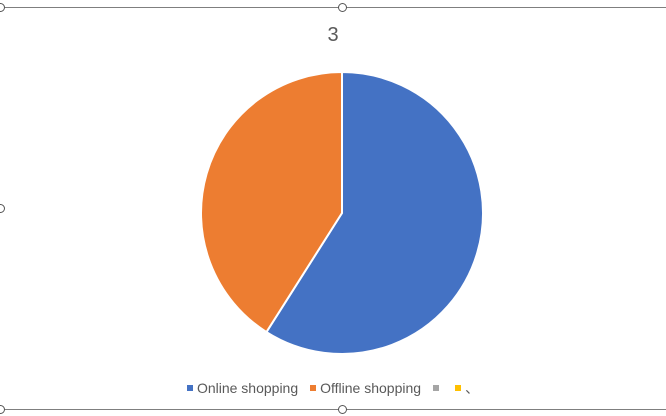  Describe the element at coordinates (371, 388) in the screenshot. I see `legend-label-1: Offline shopping` at that location.